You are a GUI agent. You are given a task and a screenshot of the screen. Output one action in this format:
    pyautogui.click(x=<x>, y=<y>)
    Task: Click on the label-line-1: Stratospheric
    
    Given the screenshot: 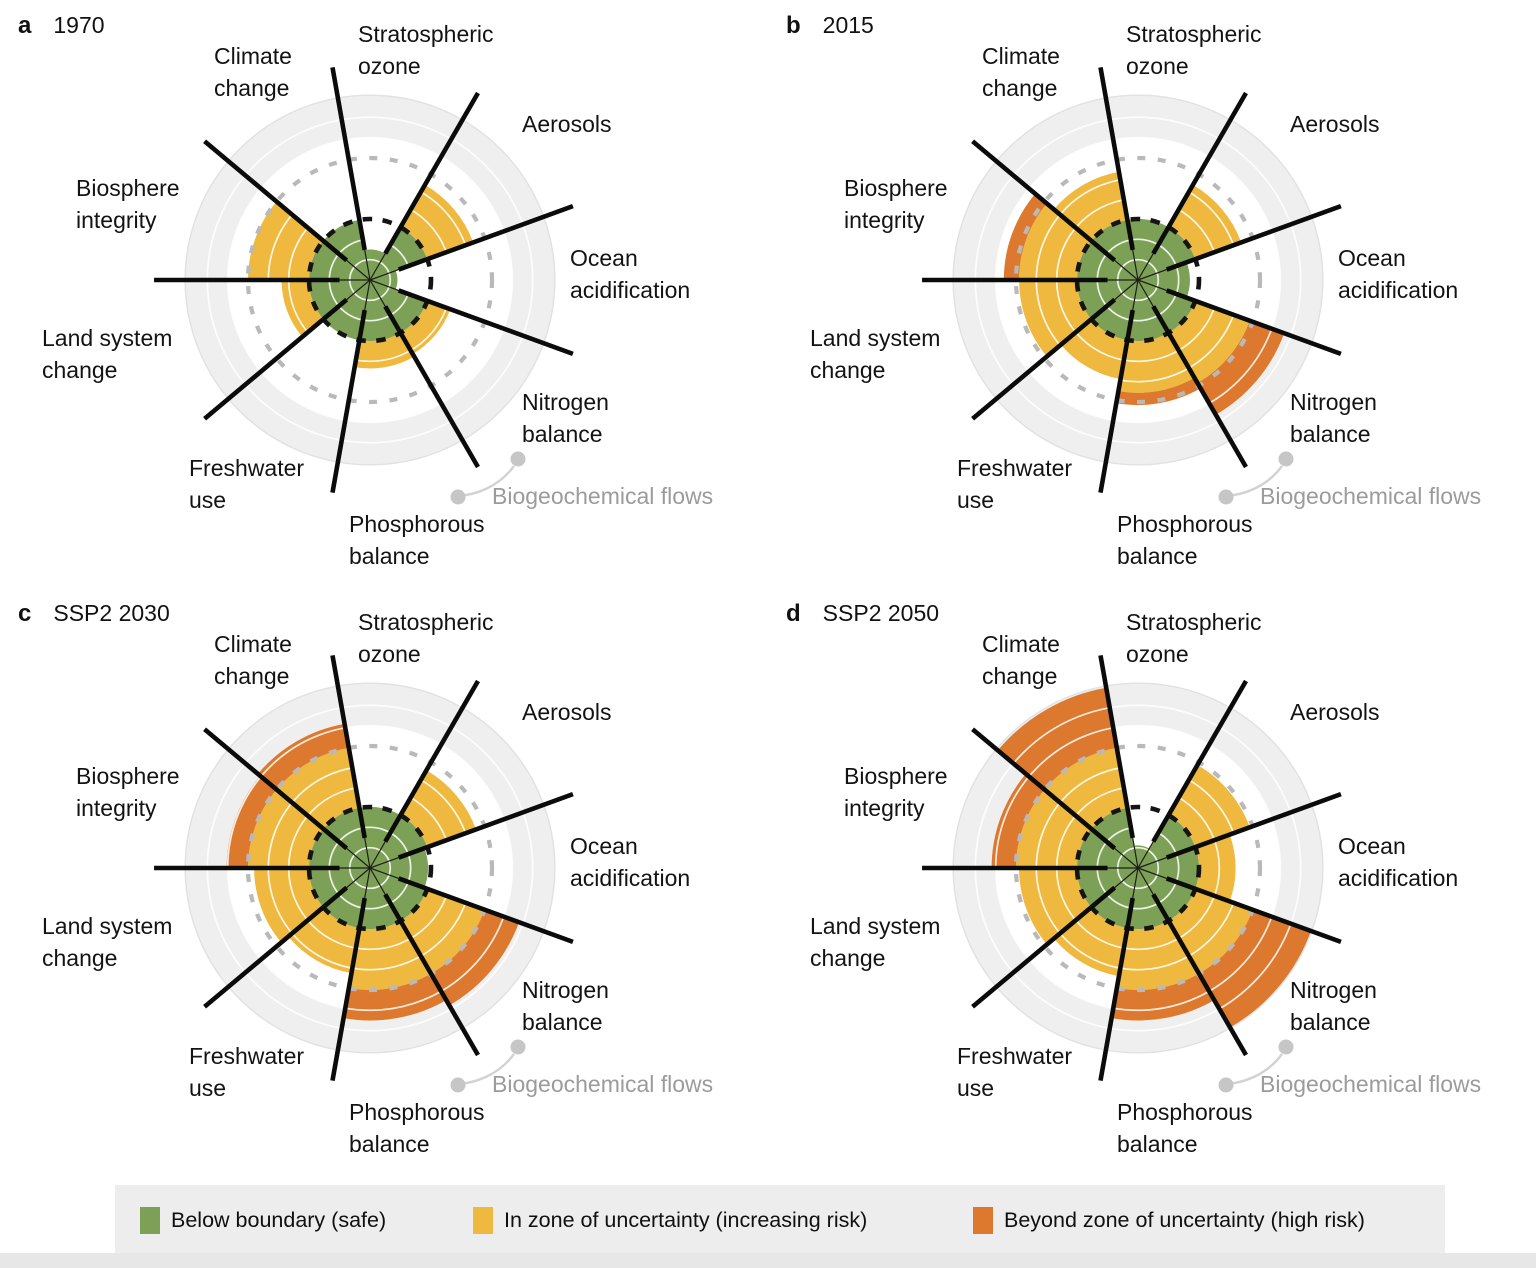 What is the action you would take?
    pyautogui.click(x=426, y=34)
    